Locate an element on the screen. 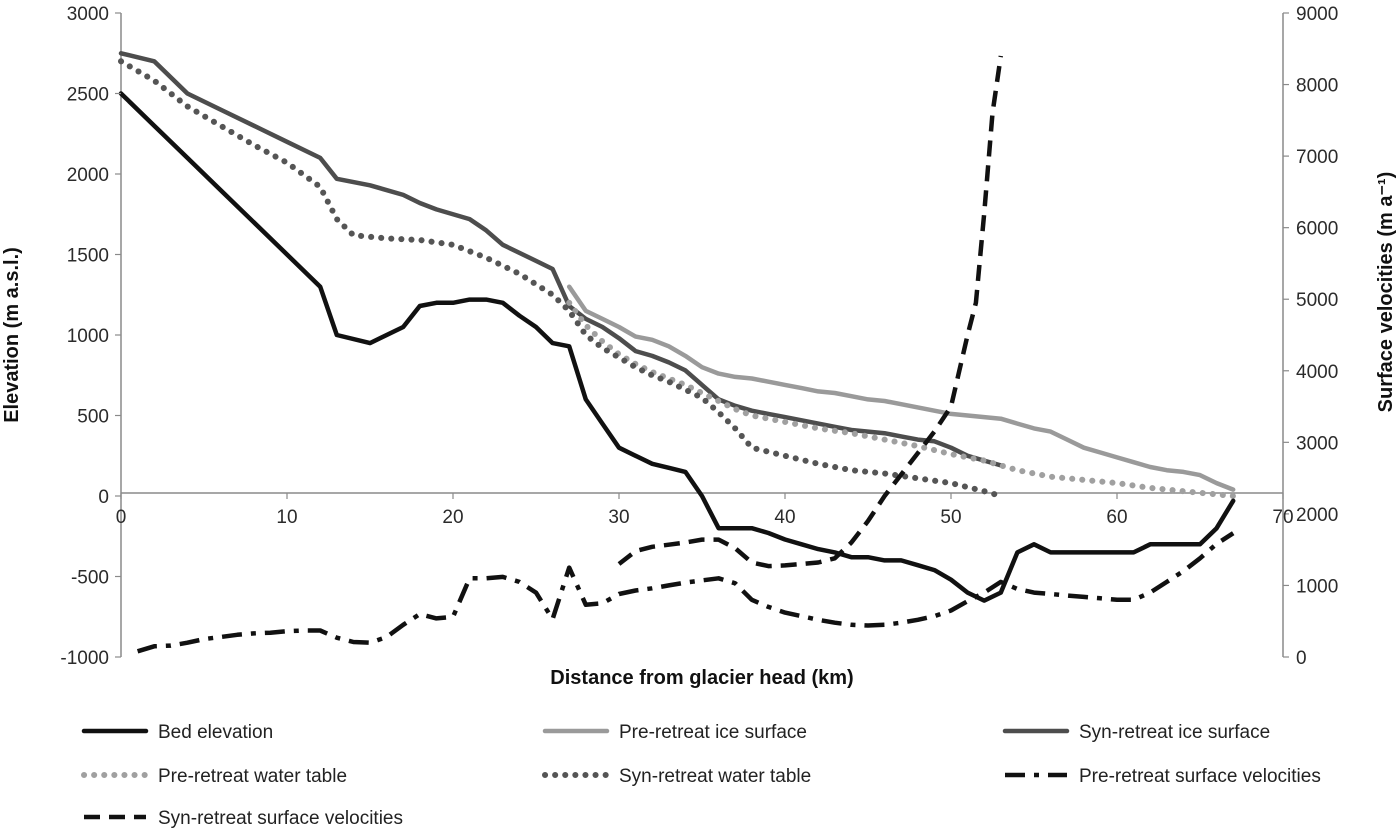 The height and width of the screenshot is (832, 1400). y2-axis-title: Surface velocities (m a⁻¹) is located at coordinates (1386, 292).